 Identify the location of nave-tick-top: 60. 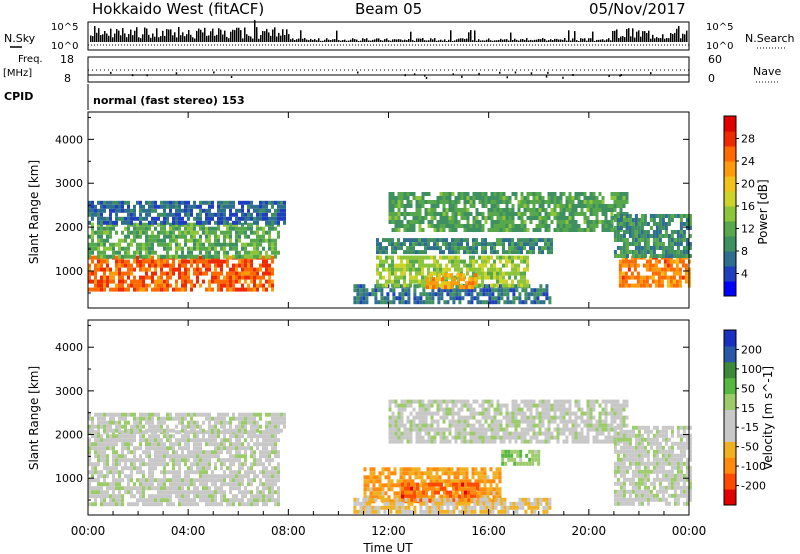
(715, 59).